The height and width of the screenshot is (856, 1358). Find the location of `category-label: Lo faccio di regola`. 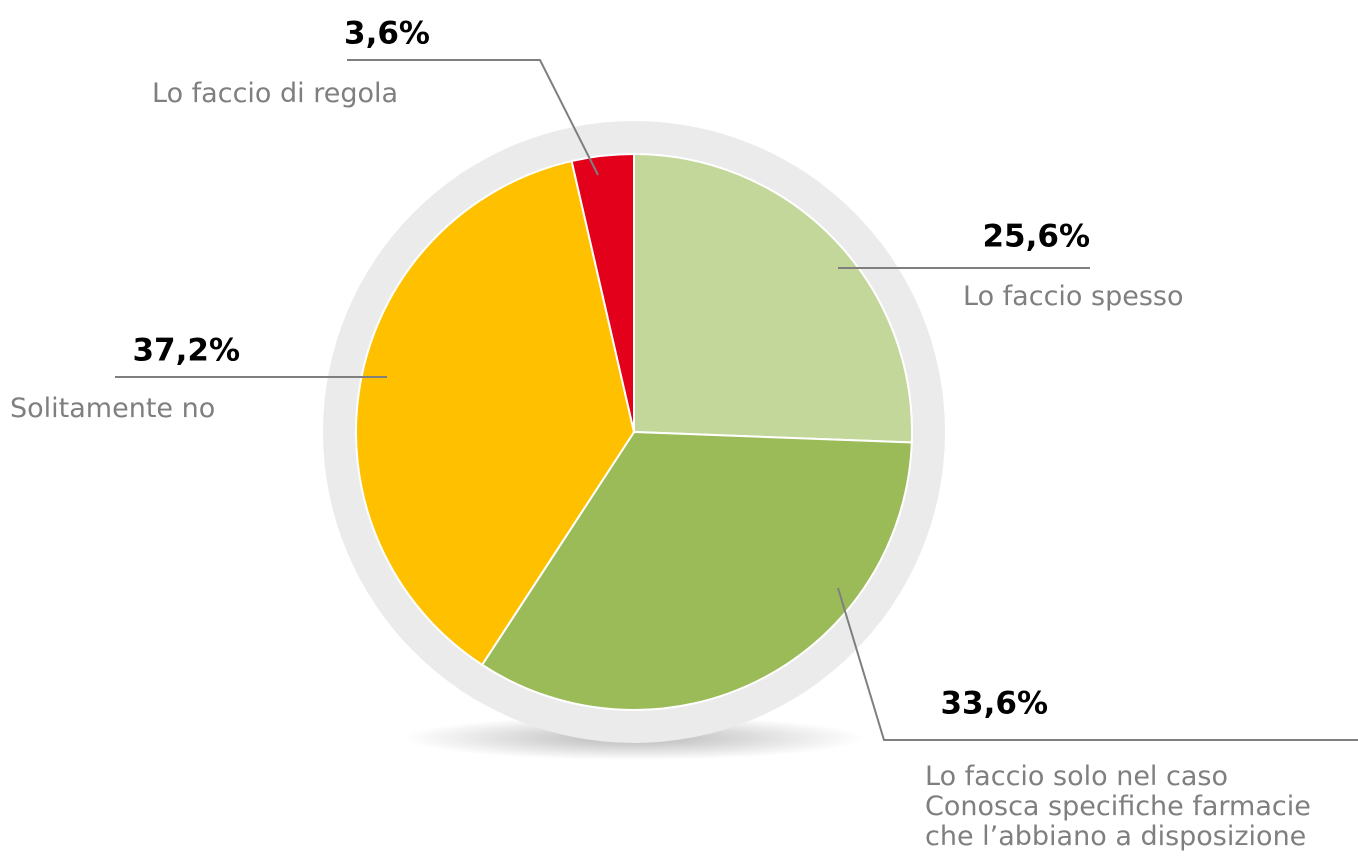

category-label: Lo faccio di regola is located at coordinates (275, 93).